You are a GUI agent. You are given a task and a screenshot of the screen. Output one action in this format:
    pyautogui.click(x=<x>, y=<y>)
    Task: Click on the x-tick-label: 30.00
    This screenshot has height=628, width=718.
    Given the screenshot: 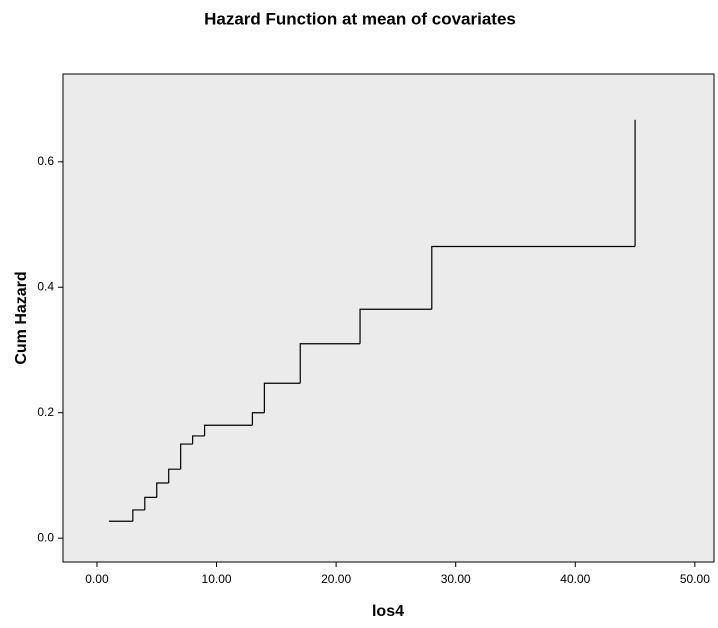 What is the action you would take?
    pyautogui.click(x=456, y=579)
    